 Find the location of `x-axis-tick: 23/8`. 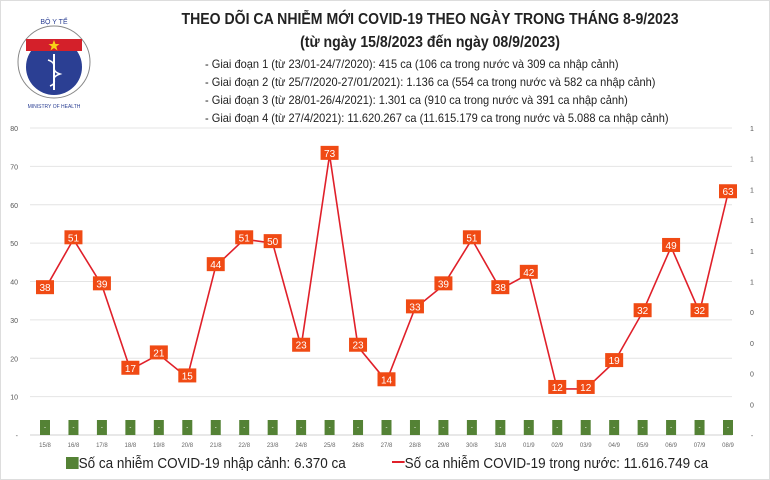

x-axis-tick: 23/8 is located at coordinates (273, 446).